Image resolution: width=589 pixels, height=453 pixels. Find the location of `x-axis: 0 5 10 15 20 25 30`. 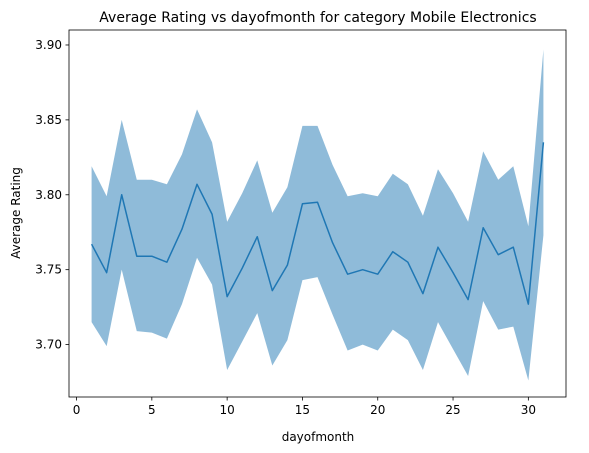

x-axis: 0 5 10 15 20 25 30 is located at coordinates (304, 407).